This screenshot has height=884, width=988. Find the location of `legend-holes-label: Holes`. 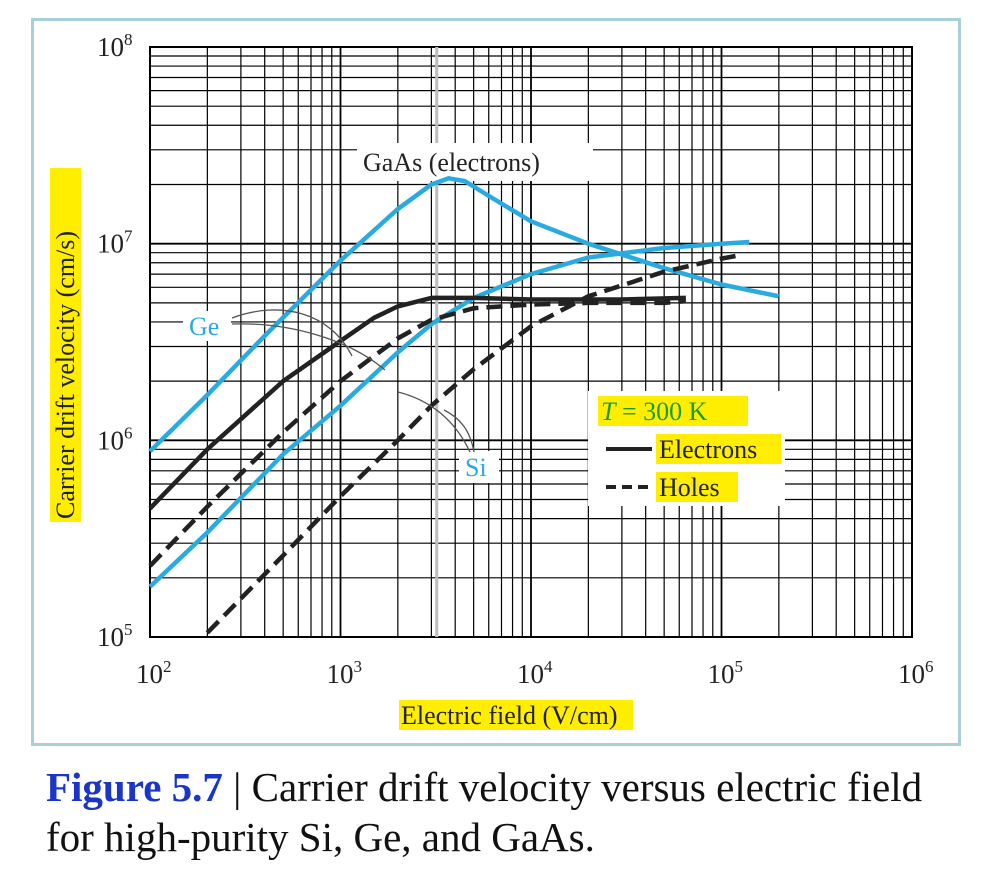

legend-holes-label: Holes is located at coordinates (689, 487).